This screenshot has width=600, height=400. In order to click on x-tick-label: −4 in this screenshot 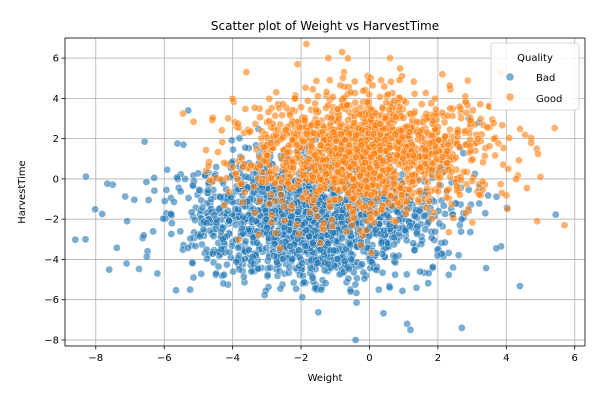, I will do `click(232, 358)`.